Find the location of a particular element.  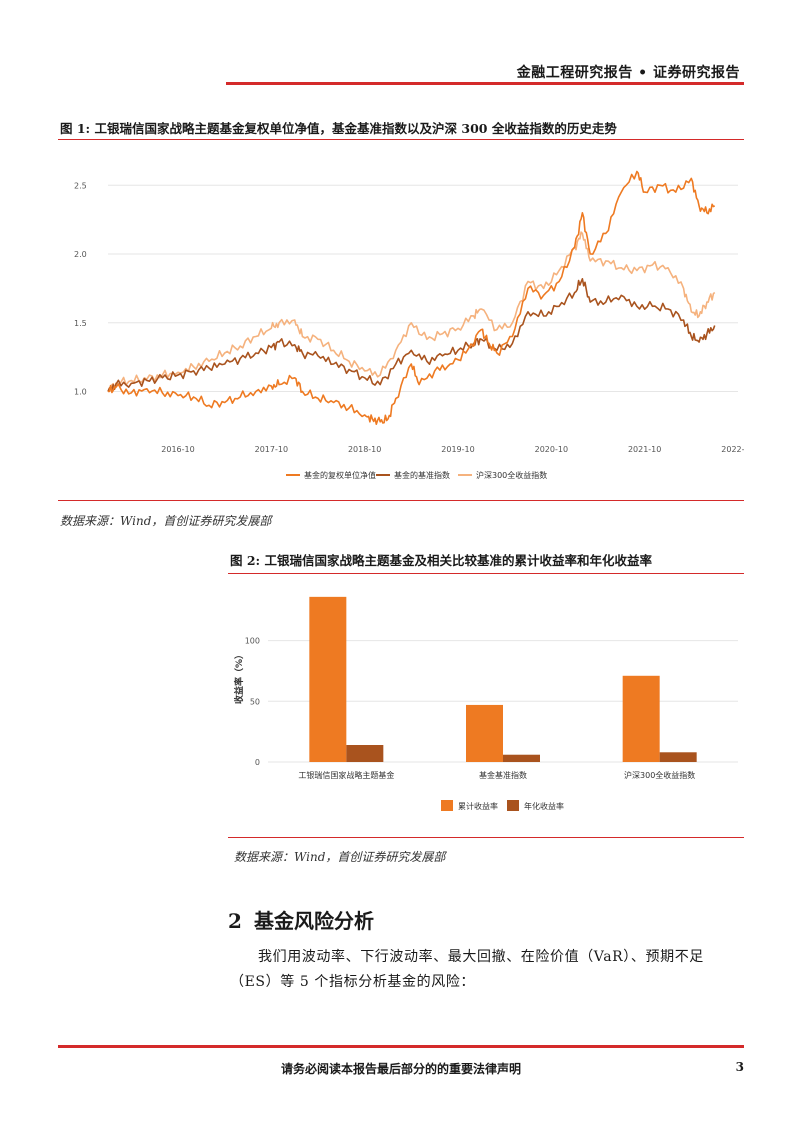

chart2-legend: 累计收益率 年化收益率 is located at coordinates (502, 805).